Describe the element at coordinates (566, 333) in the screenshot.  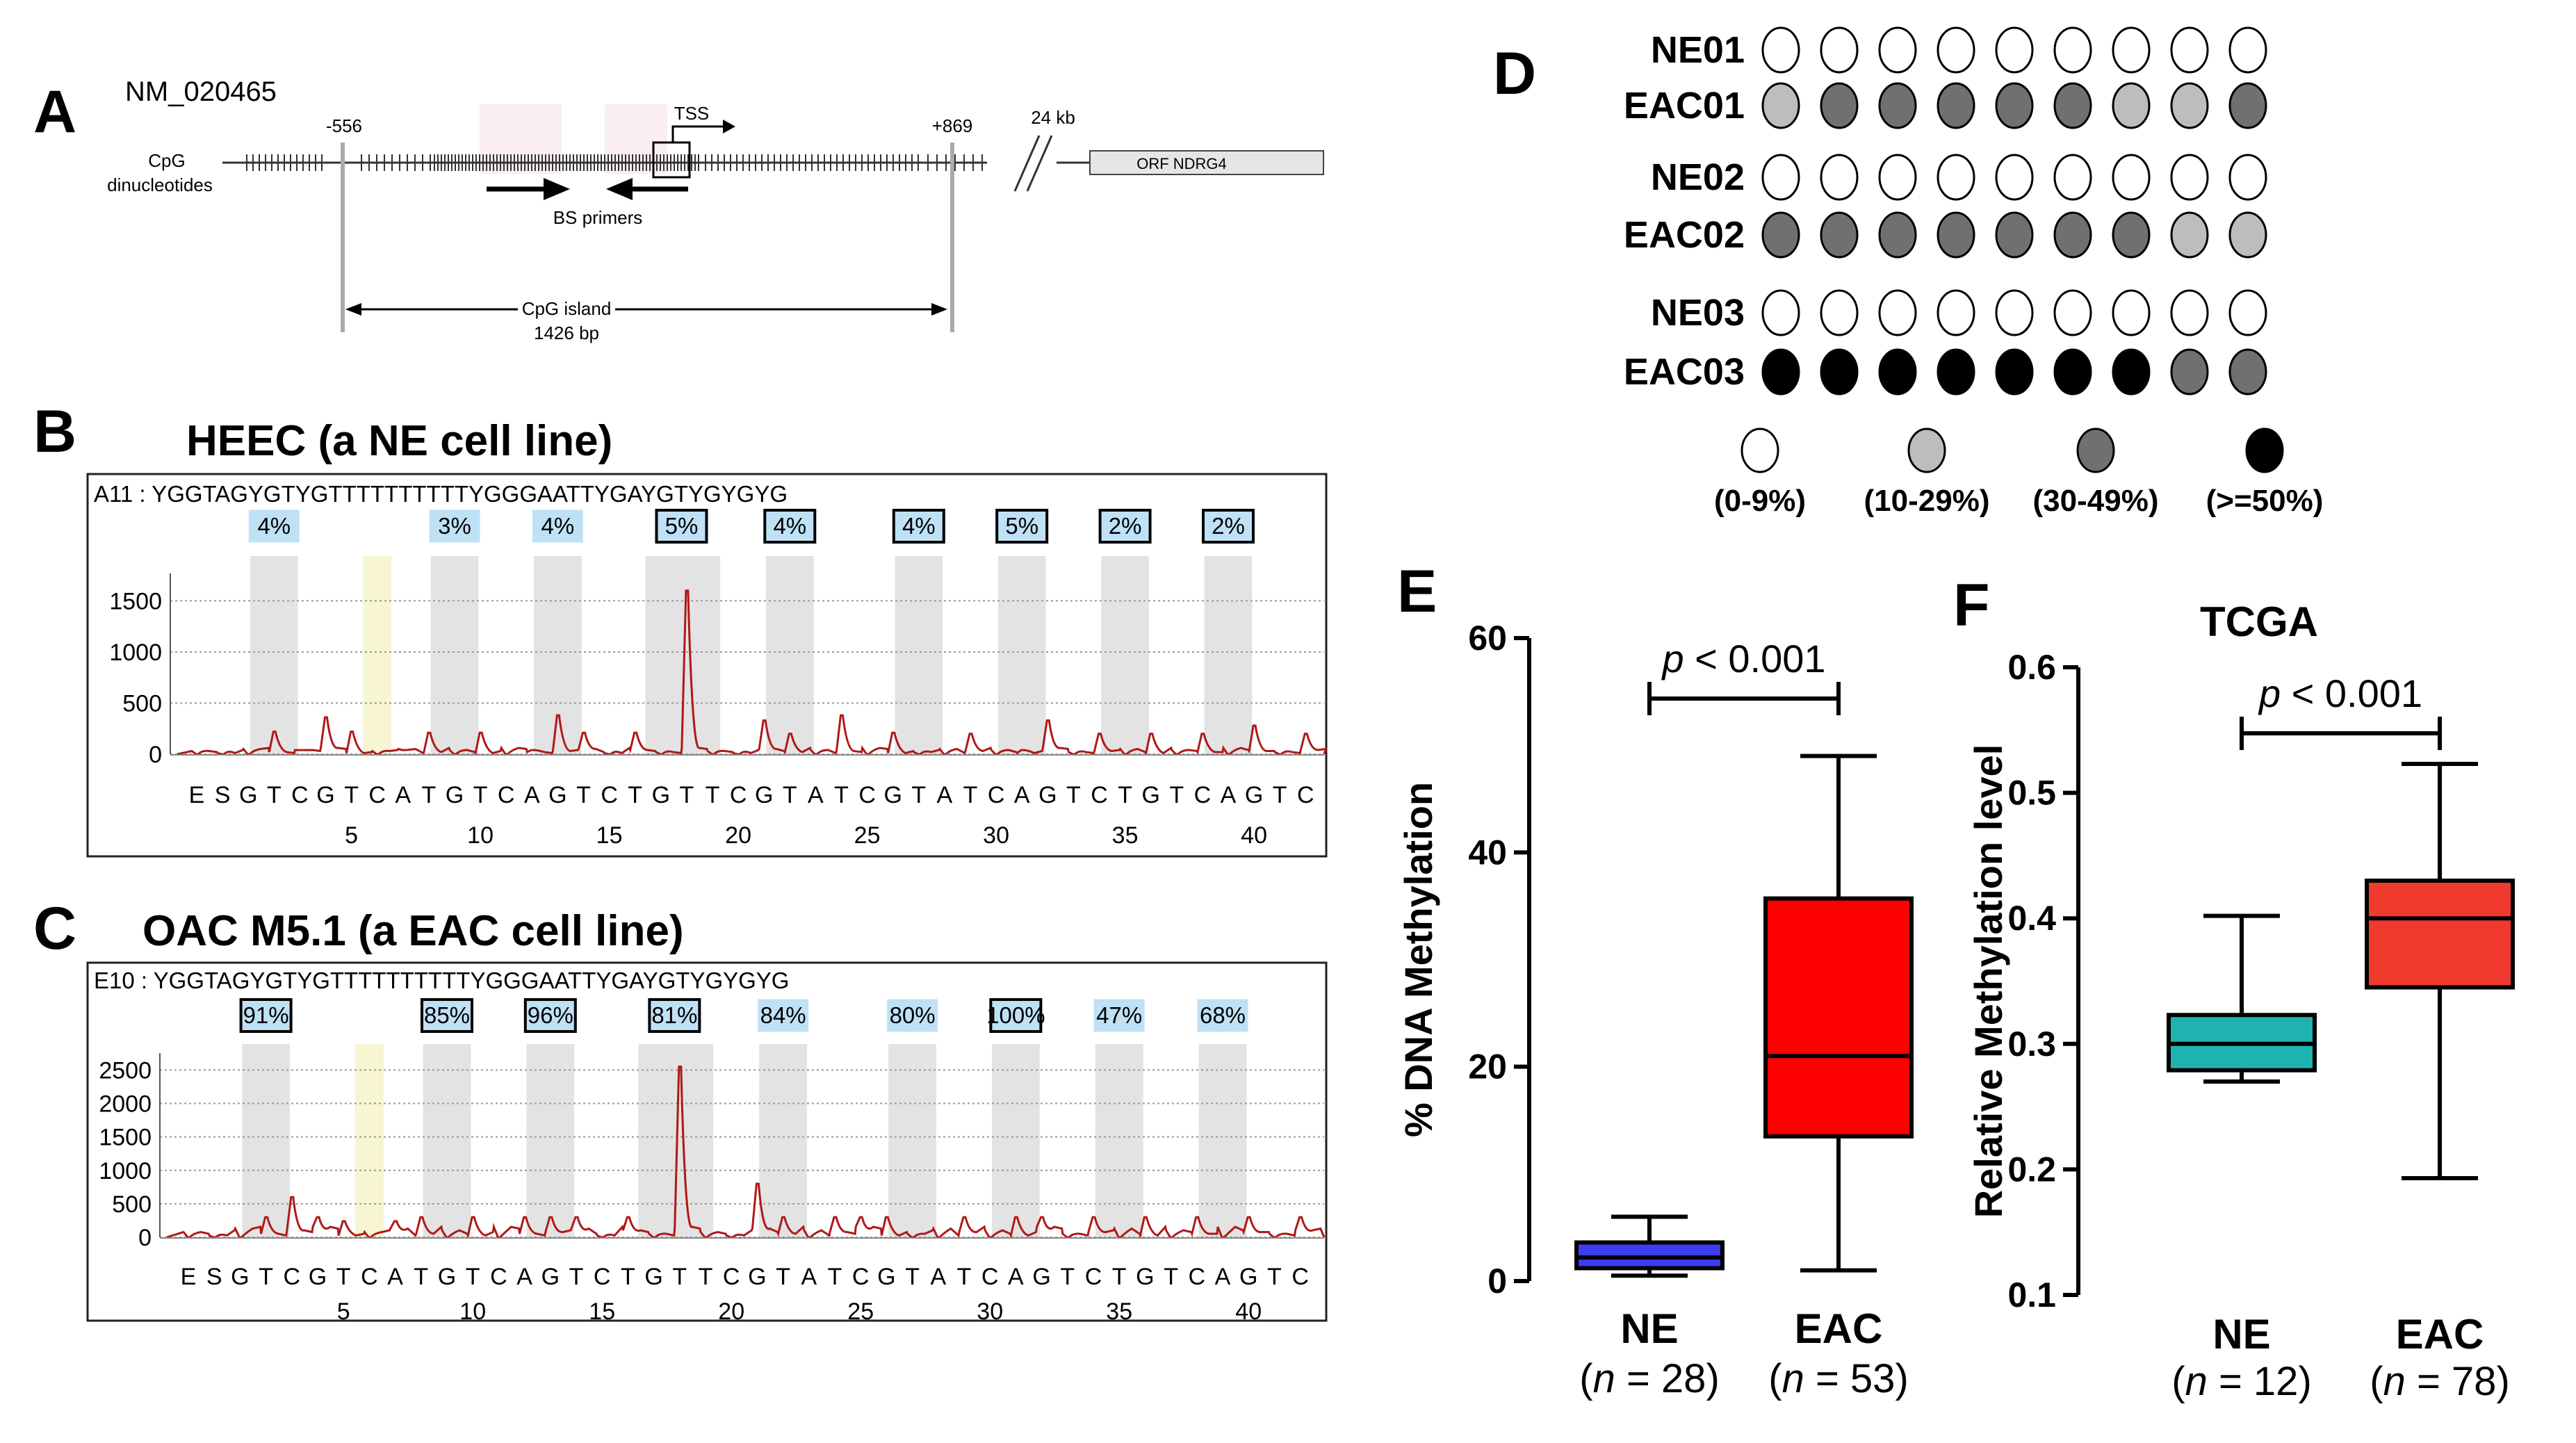
I see `cpg-island-size: 1426 bp` at that location.